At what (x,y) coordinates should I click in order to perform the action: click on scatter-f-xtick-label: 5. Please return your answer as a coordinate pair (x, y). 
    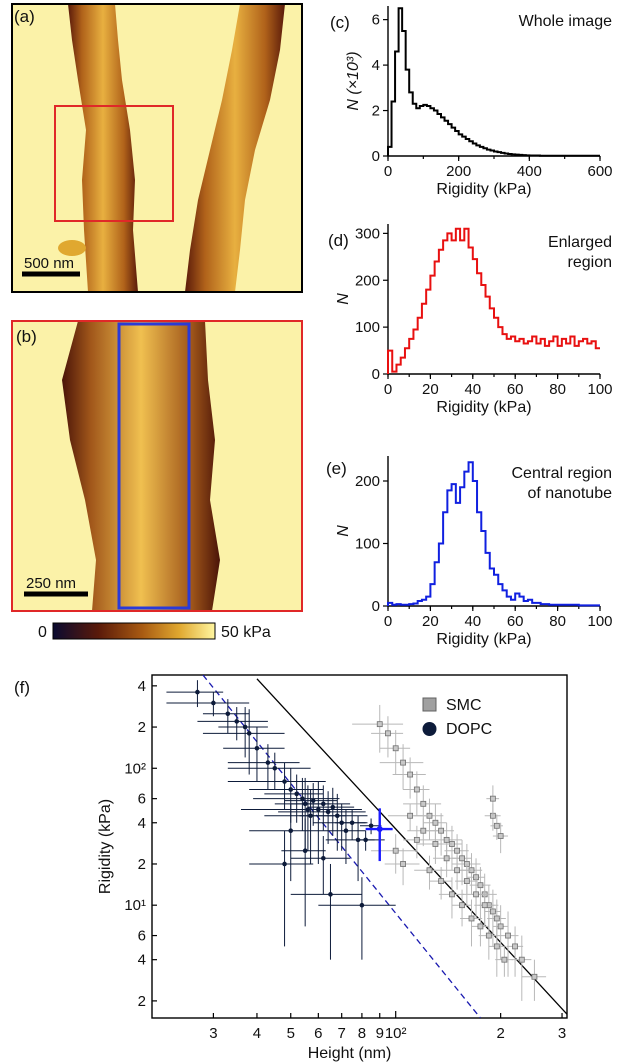
    Looking at the image, I should click on (291, 1033).